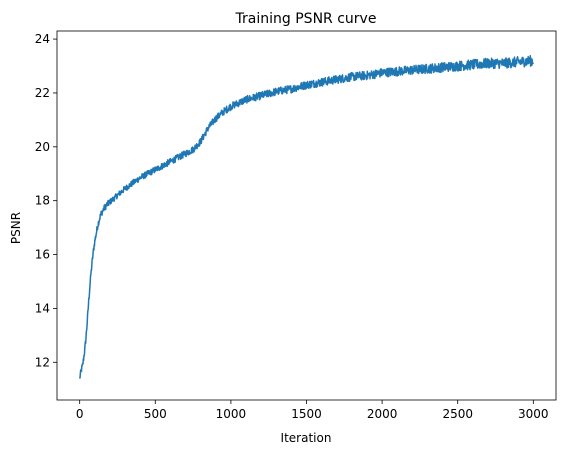  What do you see at coordinates (42, 201) in the screenshot?
I see `y-tick-label: 18` at bounding box center [42, 201].